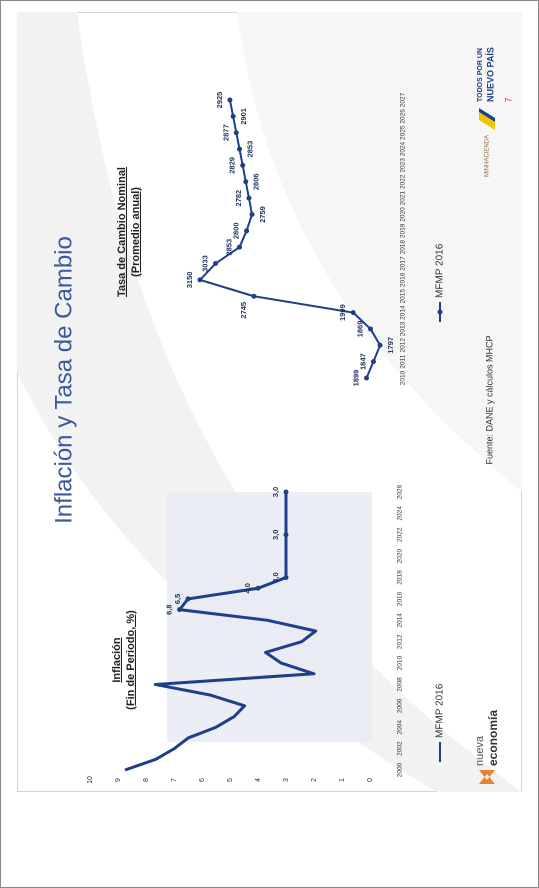  Describe the element at coordinates (403, 361) in the screenshot. I see `x-tick-label: 2011` at that location.